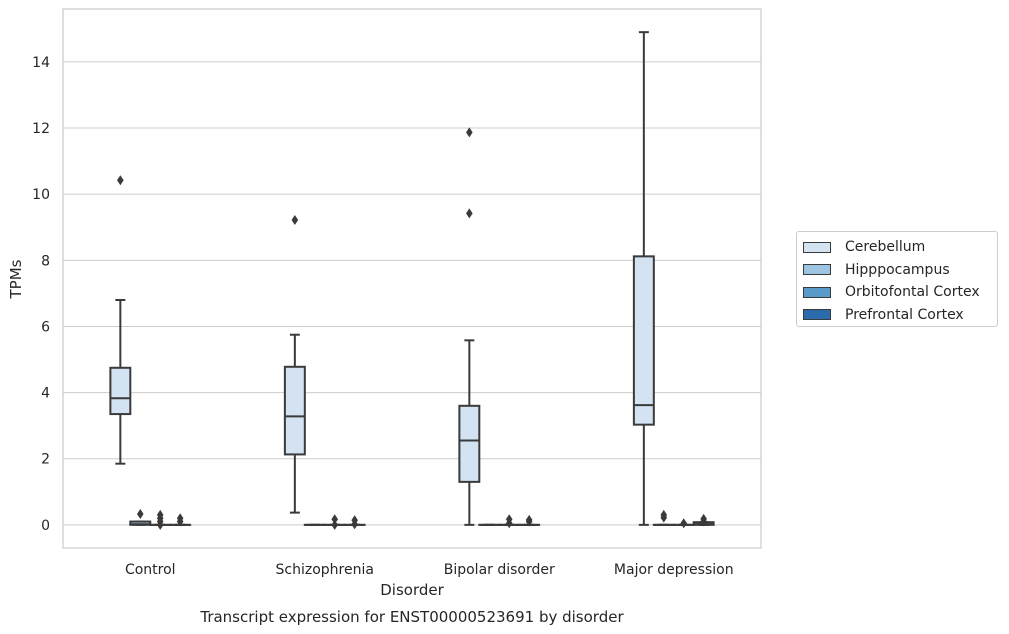 This screenshot has width=1009, height=634. What do you see at coordinates (41, 63) in the screenshot?
I see `y-tick-label: 14` at bounding box center [41, 63].